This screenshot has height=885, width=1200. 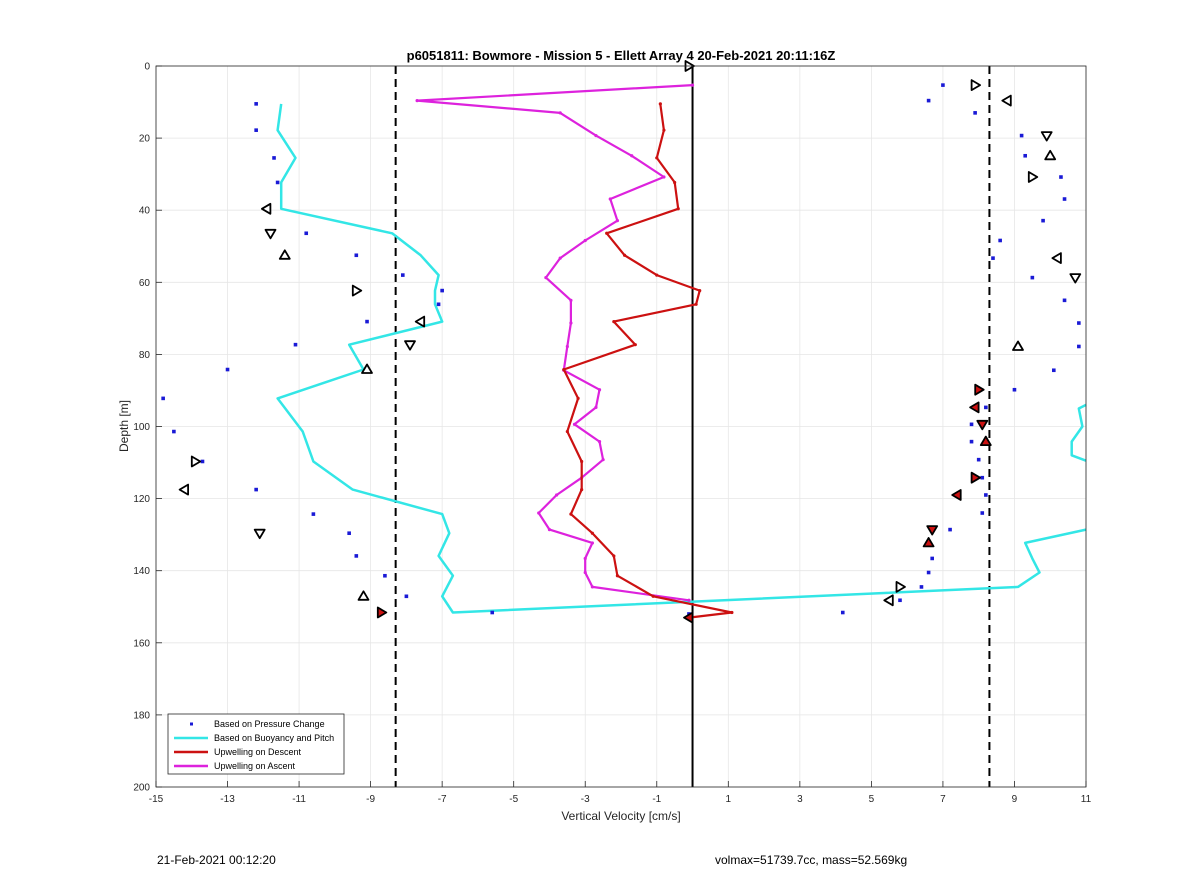 I want to click on legend-box, so click(x=256, y=744).